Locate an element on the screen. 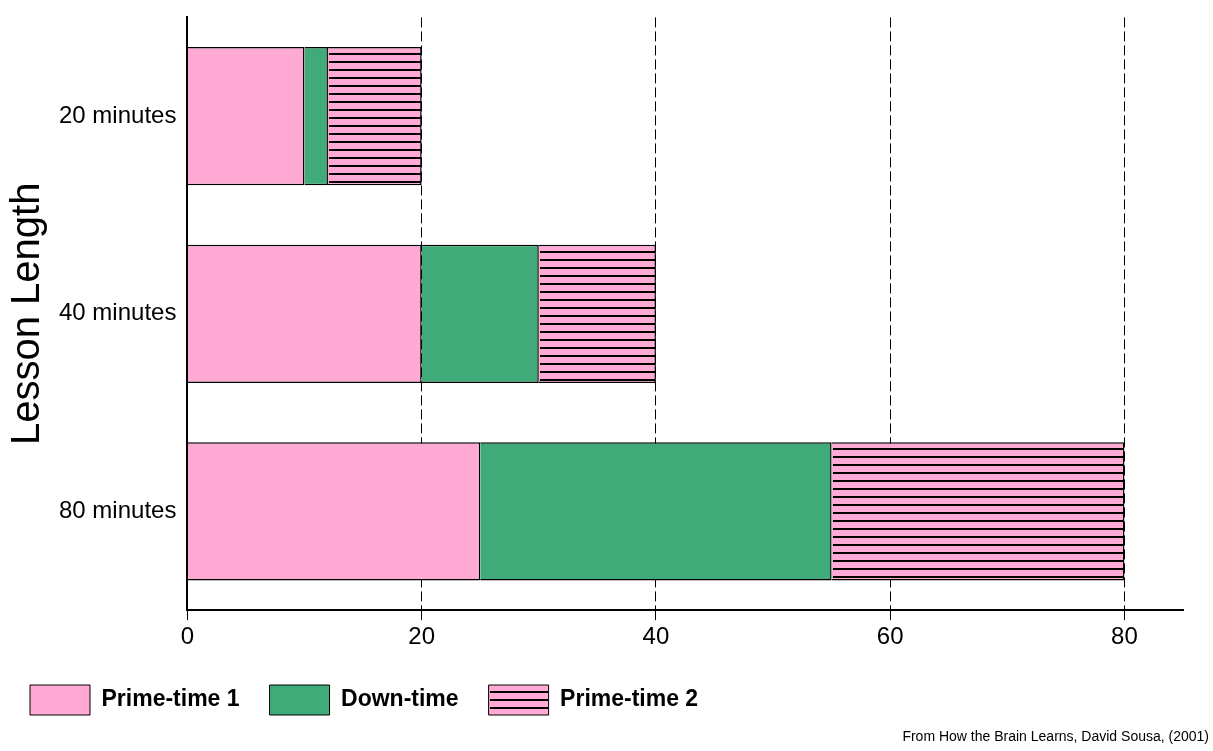 The image size is (1213, 751). legend-label: Prime-time 2 is located at coordinates (629, 698).